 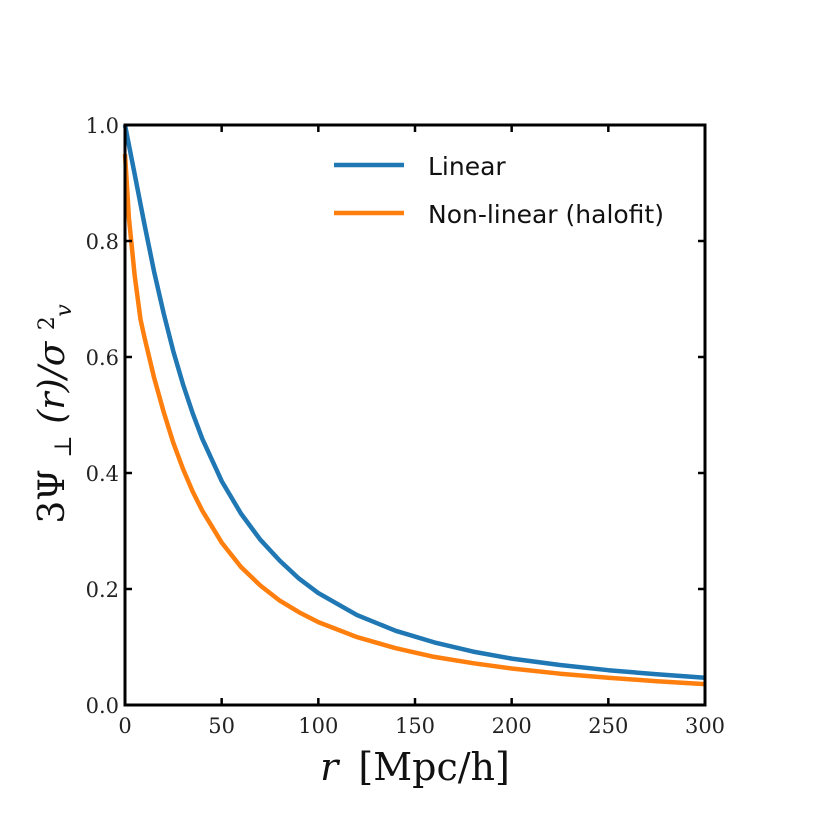 What do you see at coordinates (52, 496) in the screenshot?
I see `y-axis-label-main: 3Ψ` at bounding box center [52, 496].